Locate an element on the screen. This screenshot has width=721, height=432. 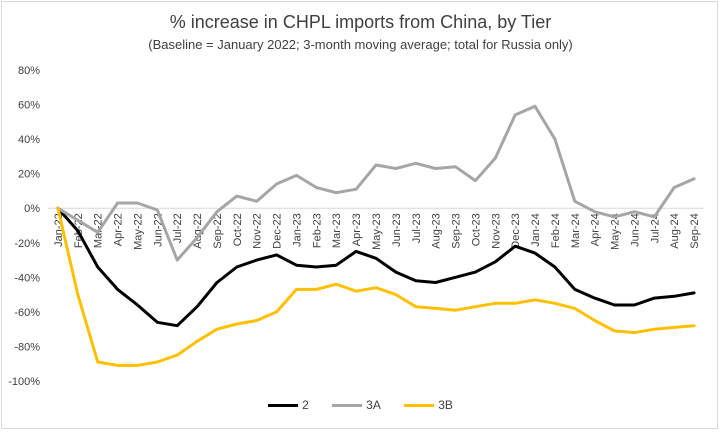
x-tick-label: Dec-22 is located at coordinates (278, 230).